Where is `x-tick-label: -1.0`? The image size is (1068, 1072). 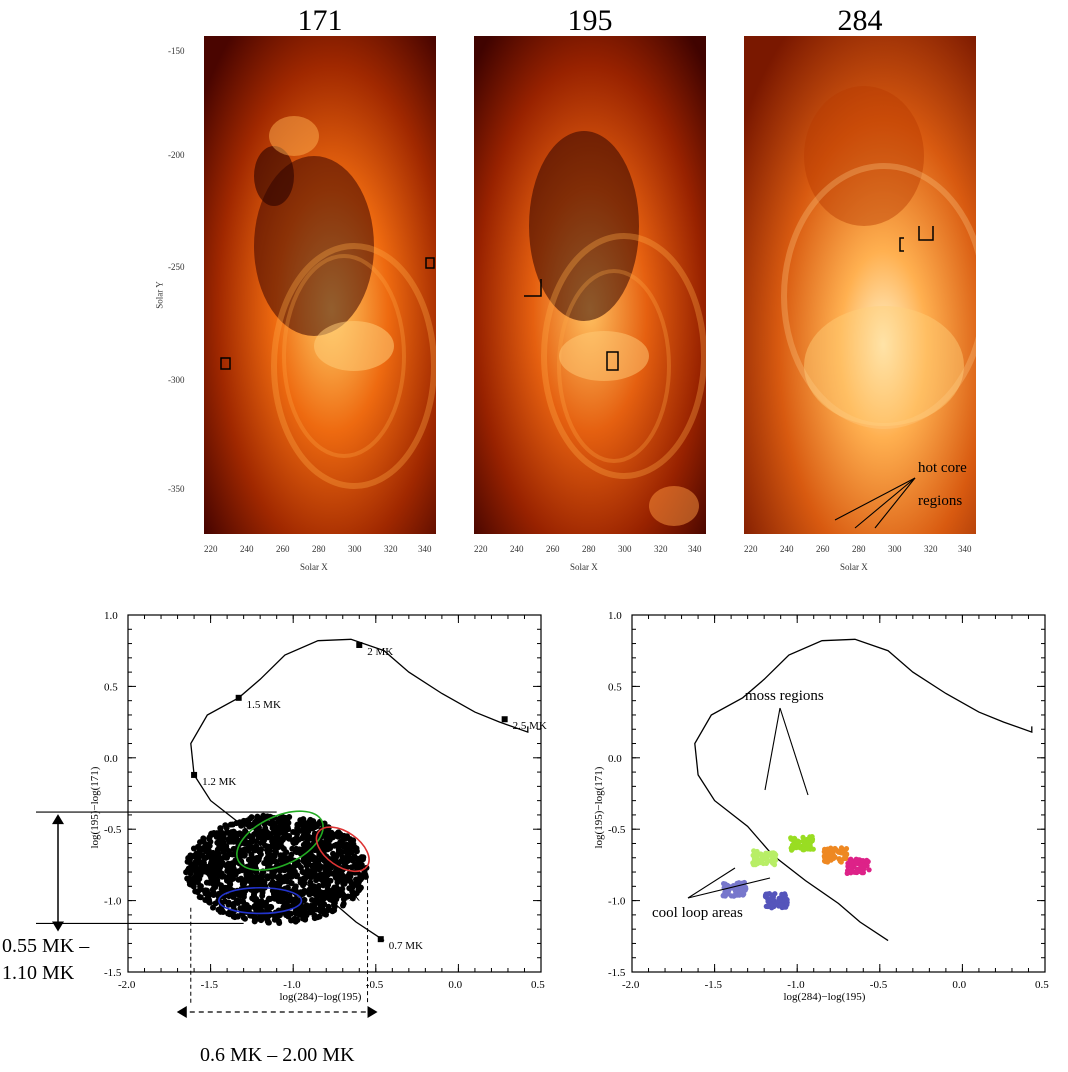 x-tick-label: -1.0 is located at coordinates (796, 985).